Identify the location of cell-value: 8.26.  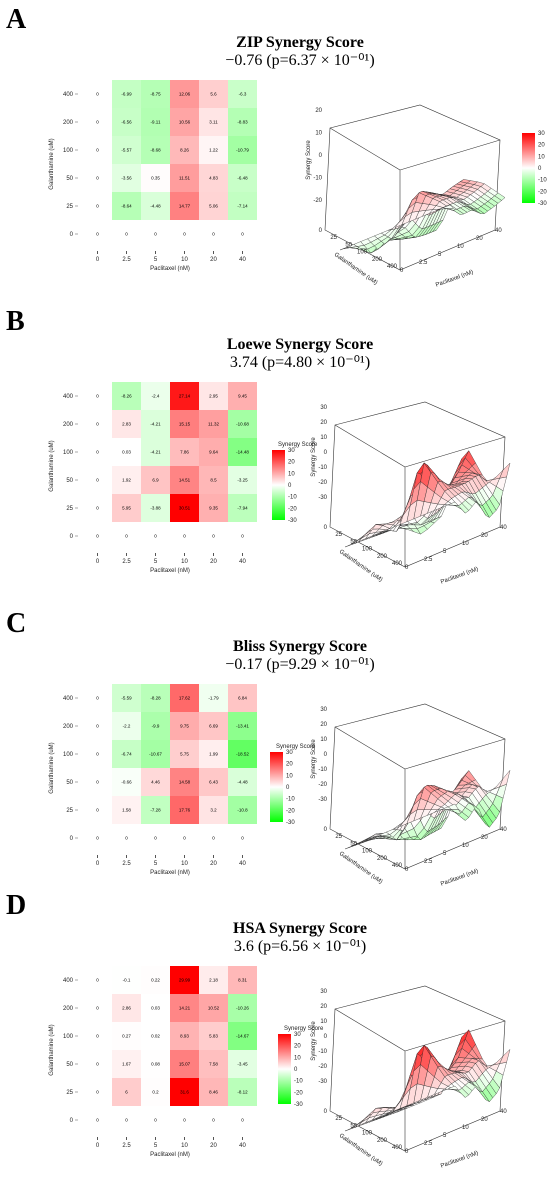
(184, 150).